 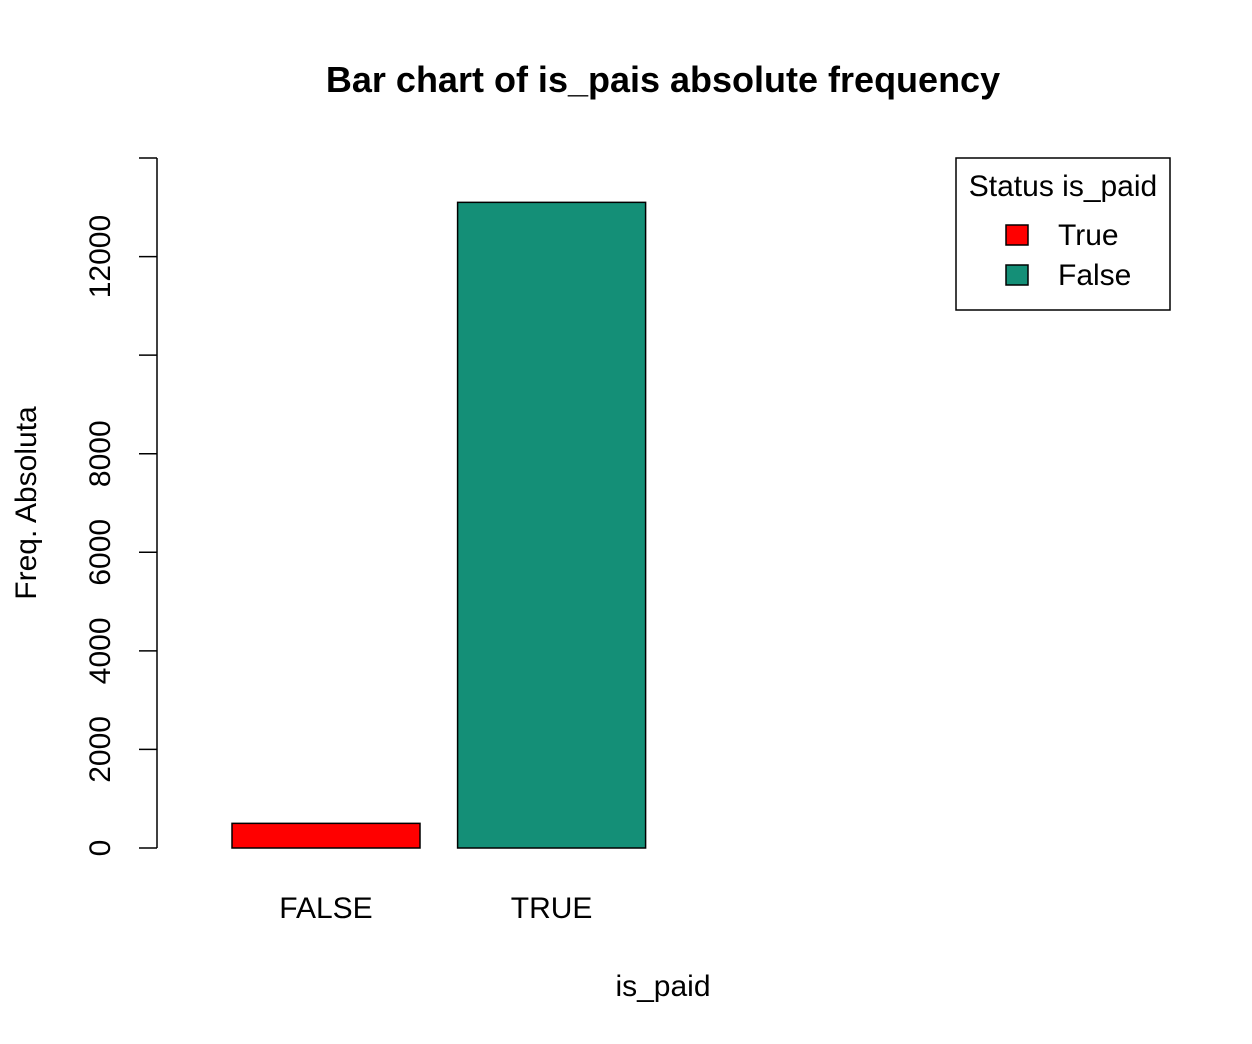 I want to click on y-tick-label: 6000, so click(x=100, y=552).